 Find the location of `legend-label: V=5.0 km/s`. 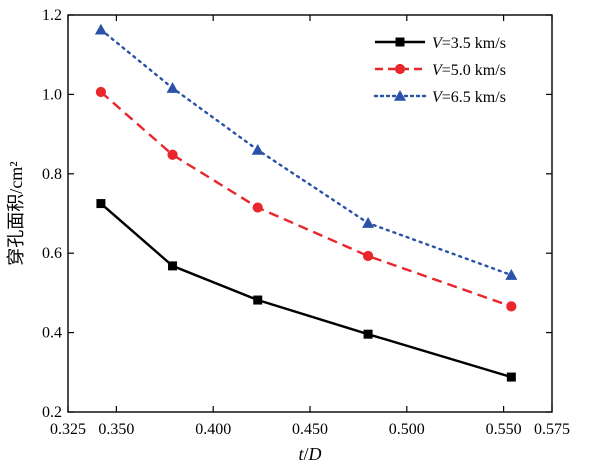

legend-label: V=5.0 km/s is located at coordinates (469, 70).